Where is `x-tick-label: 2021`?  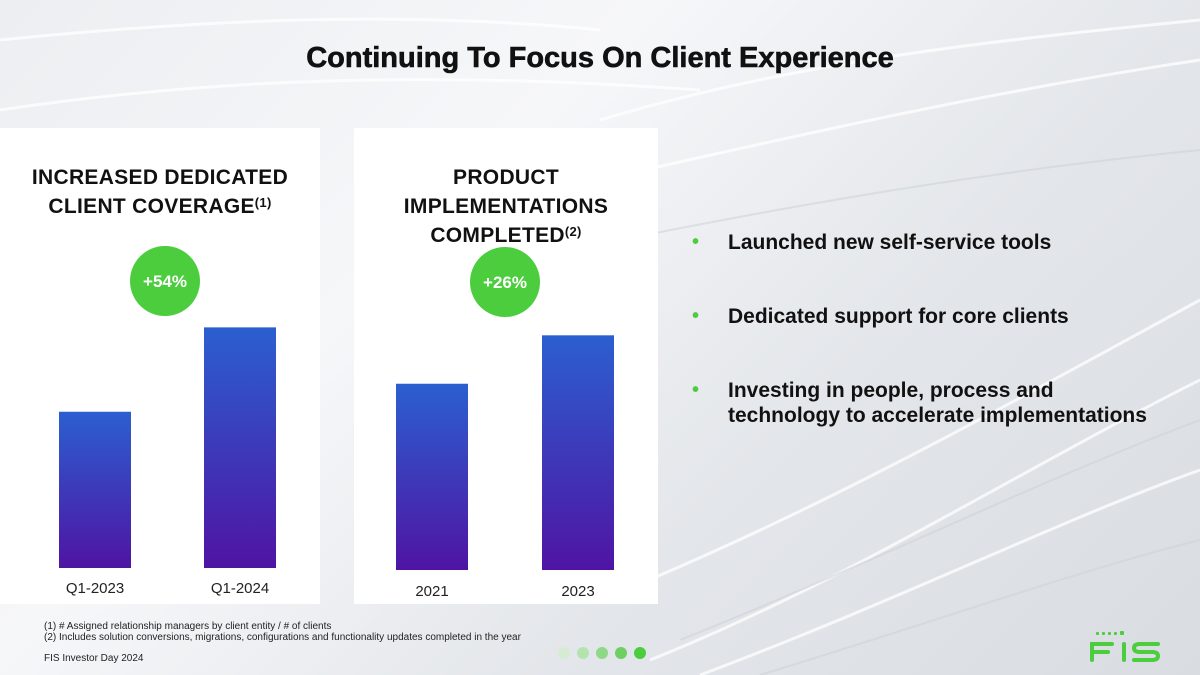
x-tick-label: 2021 is located at coordinates (431, 591).